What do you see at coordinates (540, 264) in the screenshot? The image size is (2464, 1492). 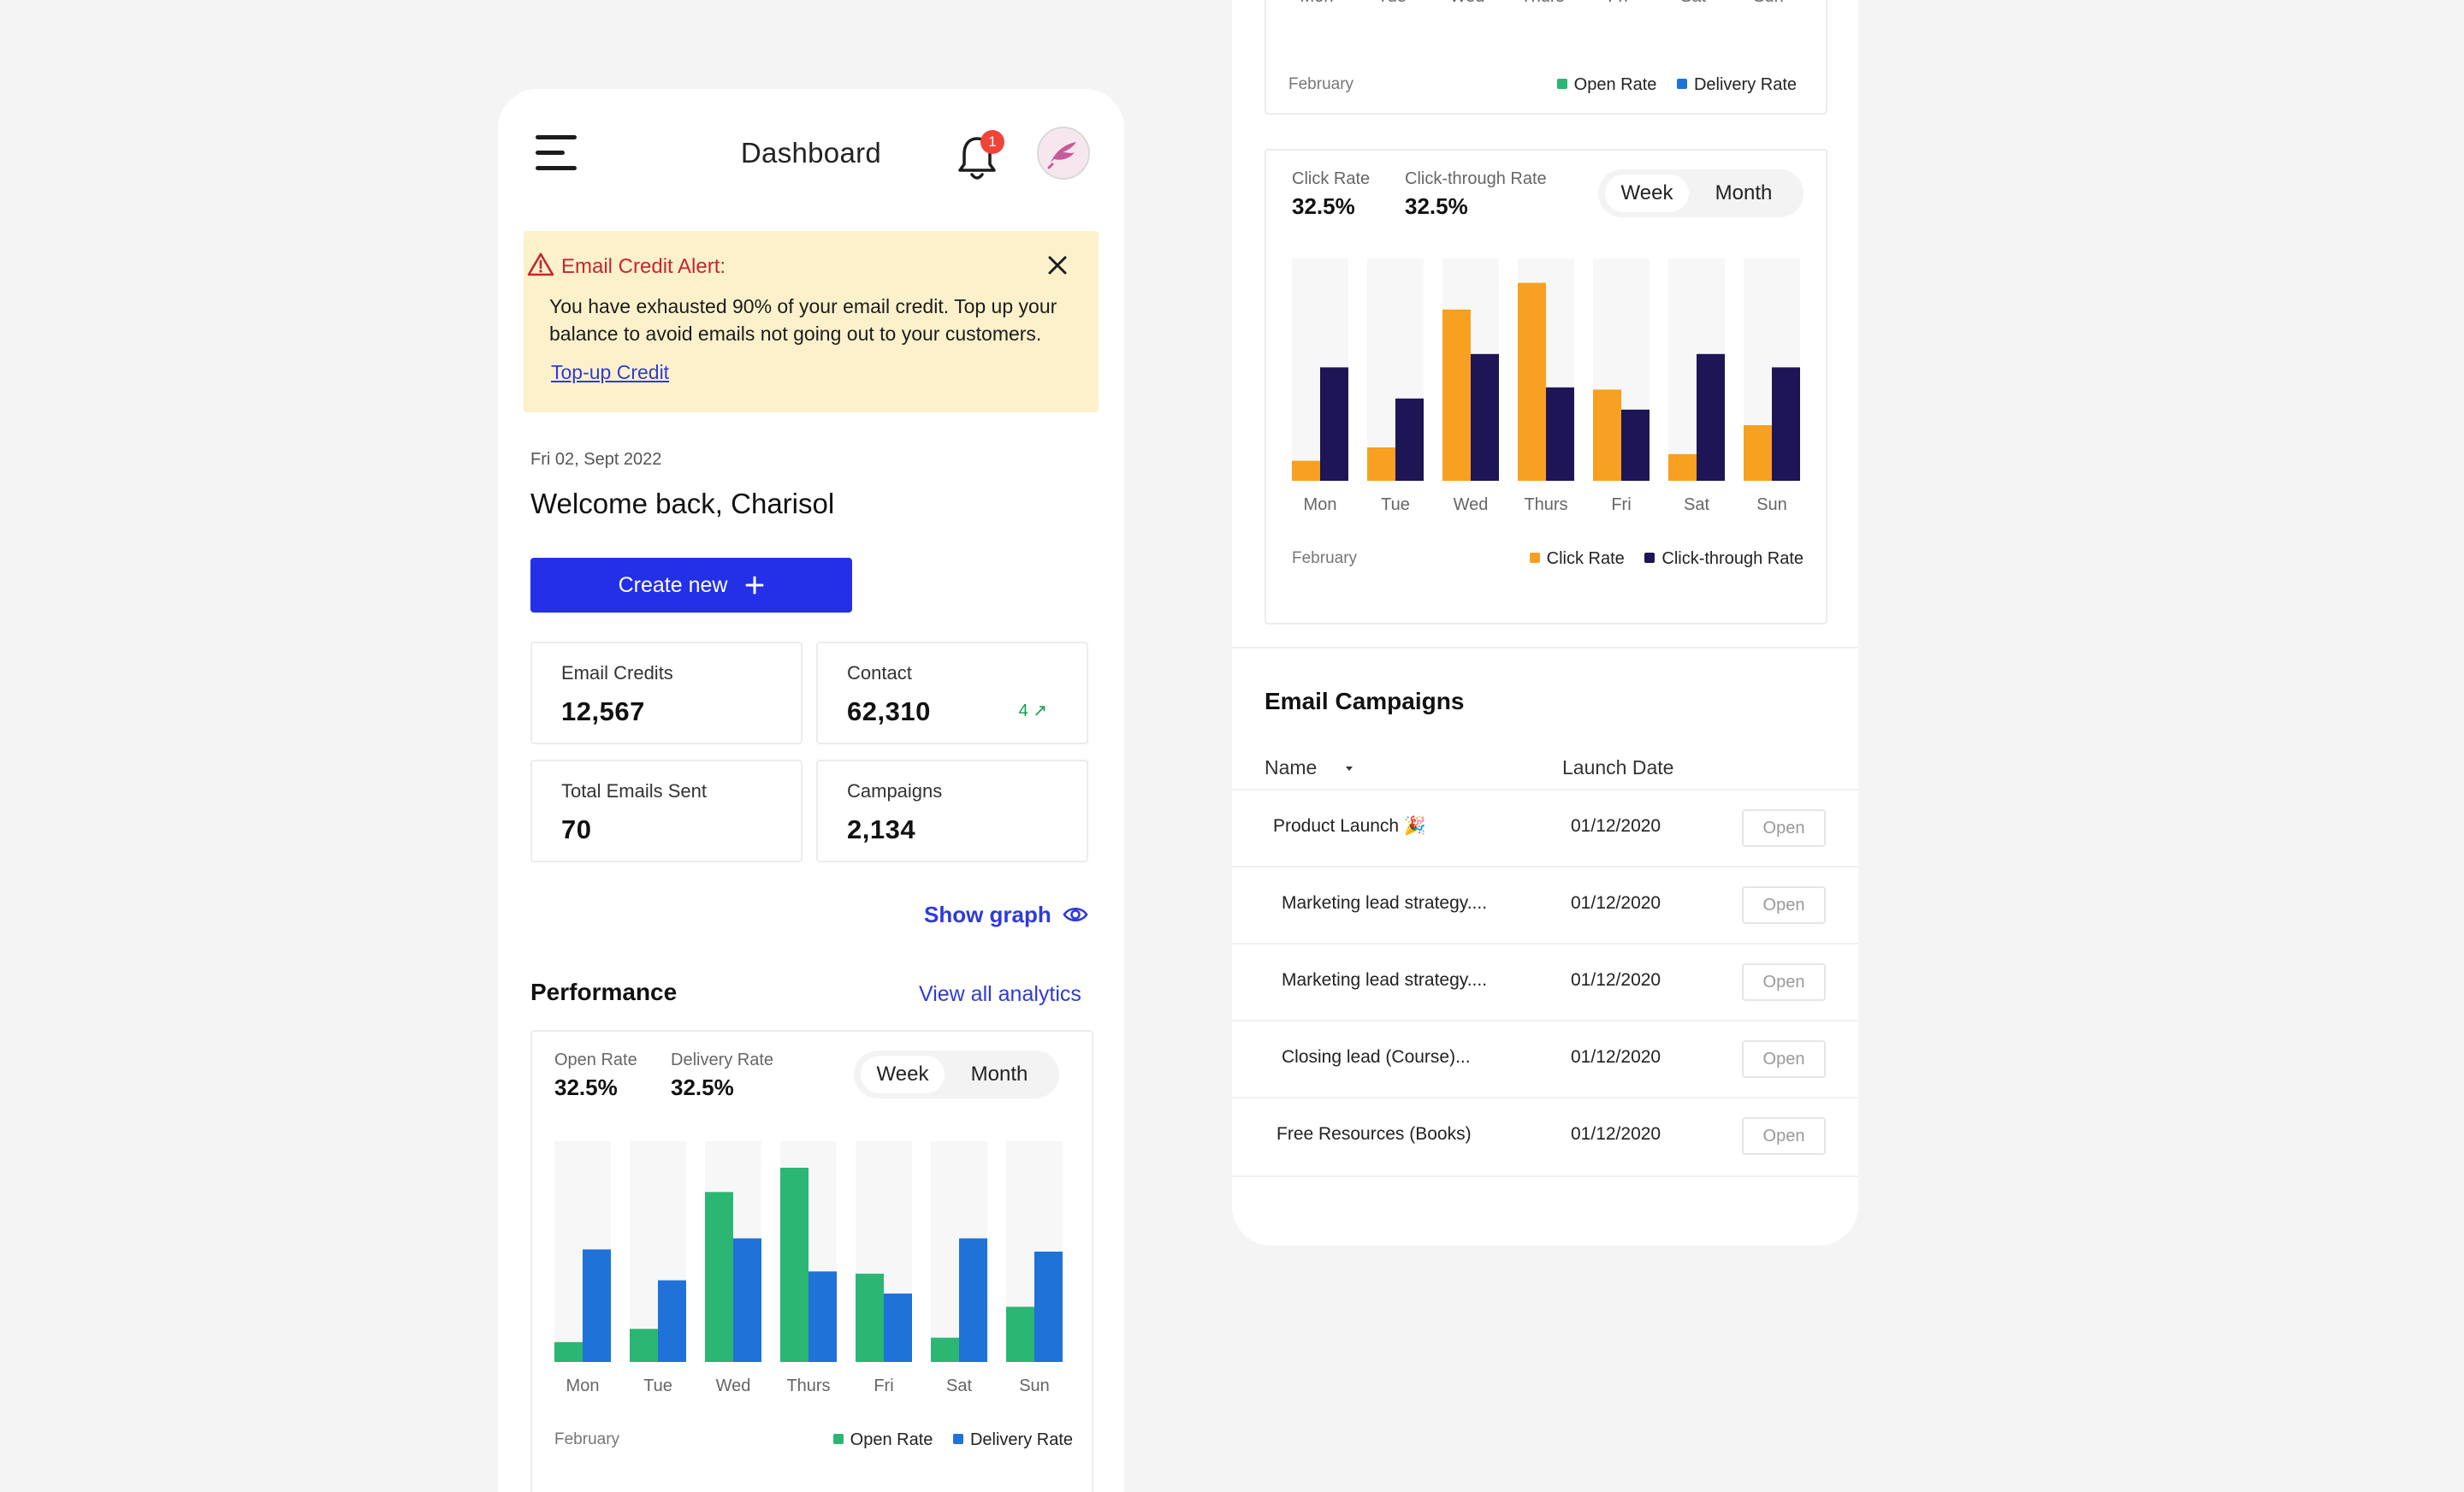 I see `warning-icon` at bounding box center [540, 264].